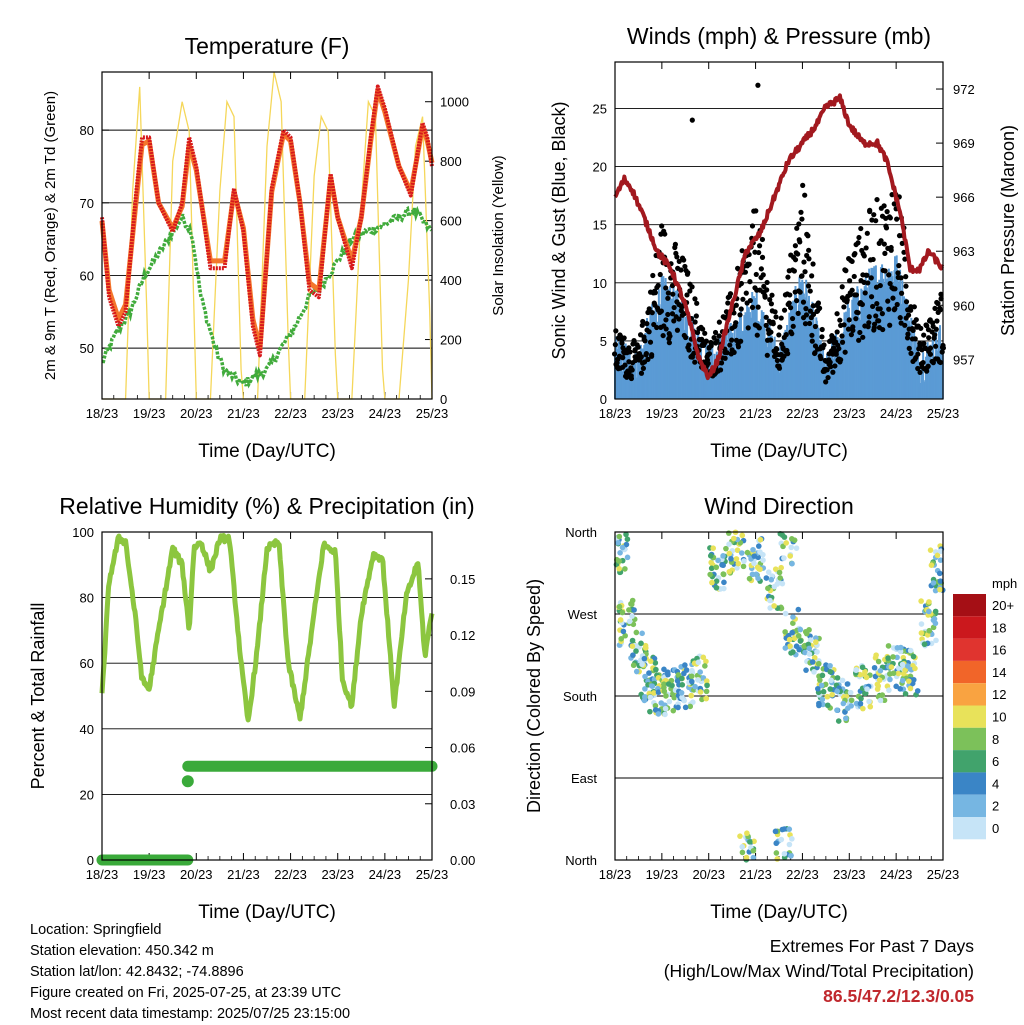 Image resolution: width=1024 pixels, height=1025 pixels. What do you see at coordinates (581, 860) in the screenshot?
I see `y-tick-label: North` at bounding box center [581, 860].